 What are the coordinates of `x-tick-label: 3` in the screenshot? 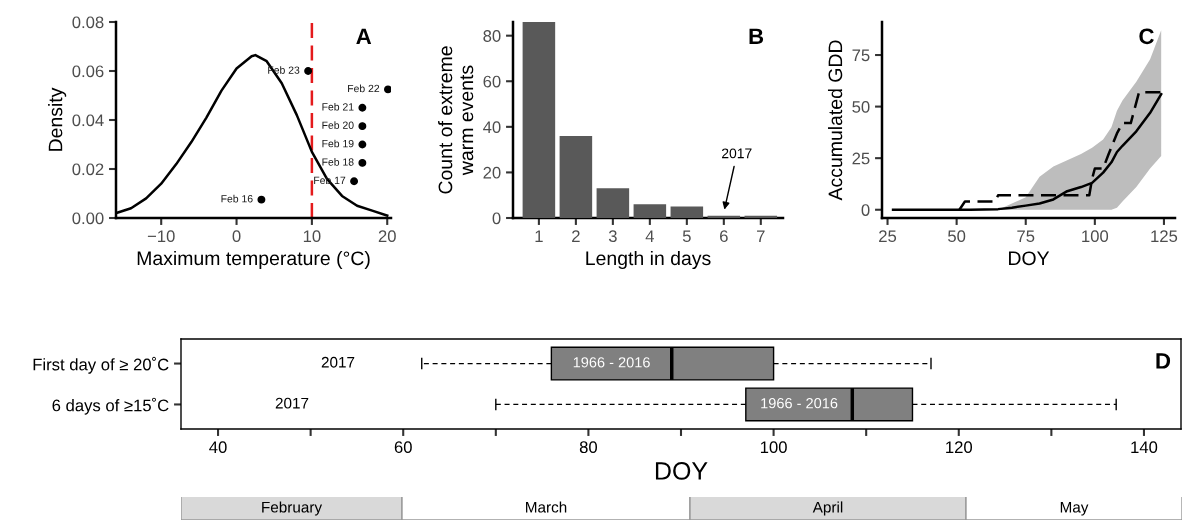 It's located at (612, 236).